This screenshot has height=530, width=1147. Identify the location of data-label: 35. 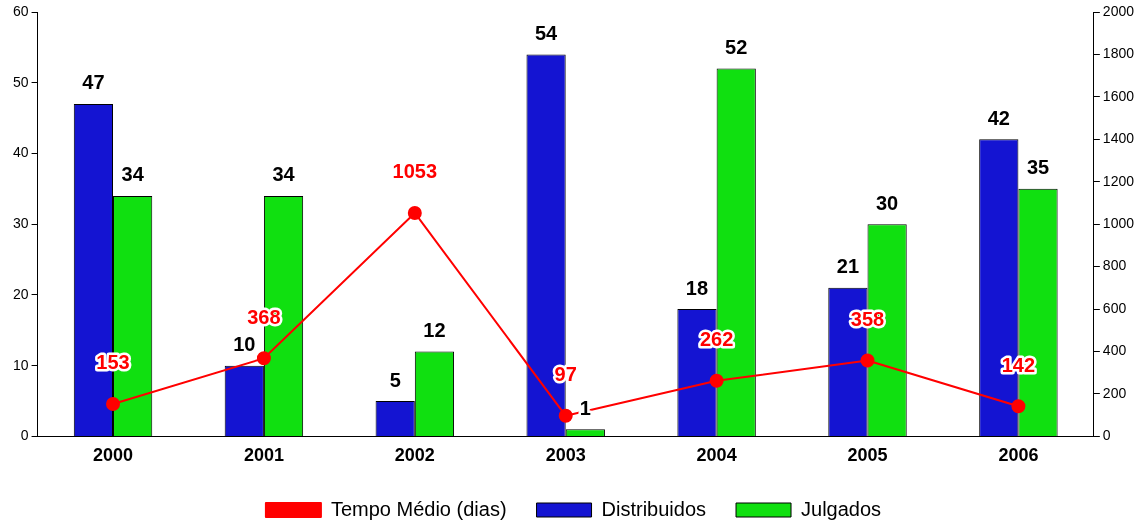
(1038, 167).